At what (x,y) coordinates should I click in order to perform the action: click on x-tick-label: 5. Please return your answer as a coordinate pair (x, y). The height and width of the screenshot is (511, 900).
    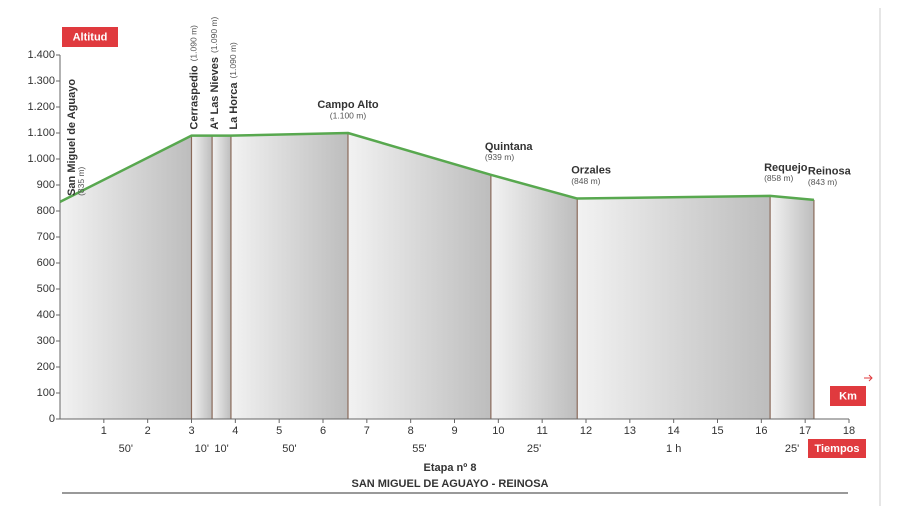
    Looking at the image, I should click on (279, 431).